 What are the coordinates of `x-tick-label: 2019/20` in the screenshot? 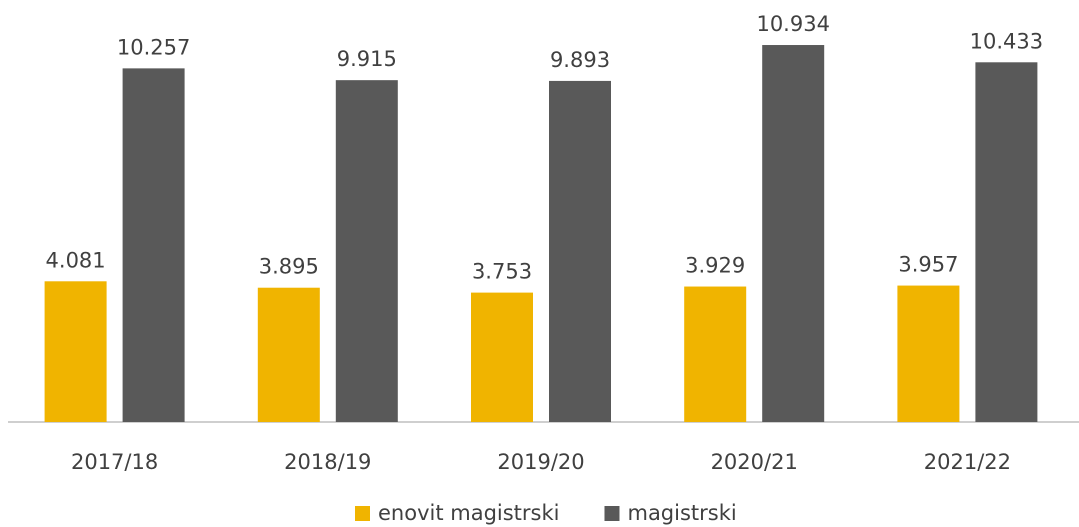 It's located at (540, 462).